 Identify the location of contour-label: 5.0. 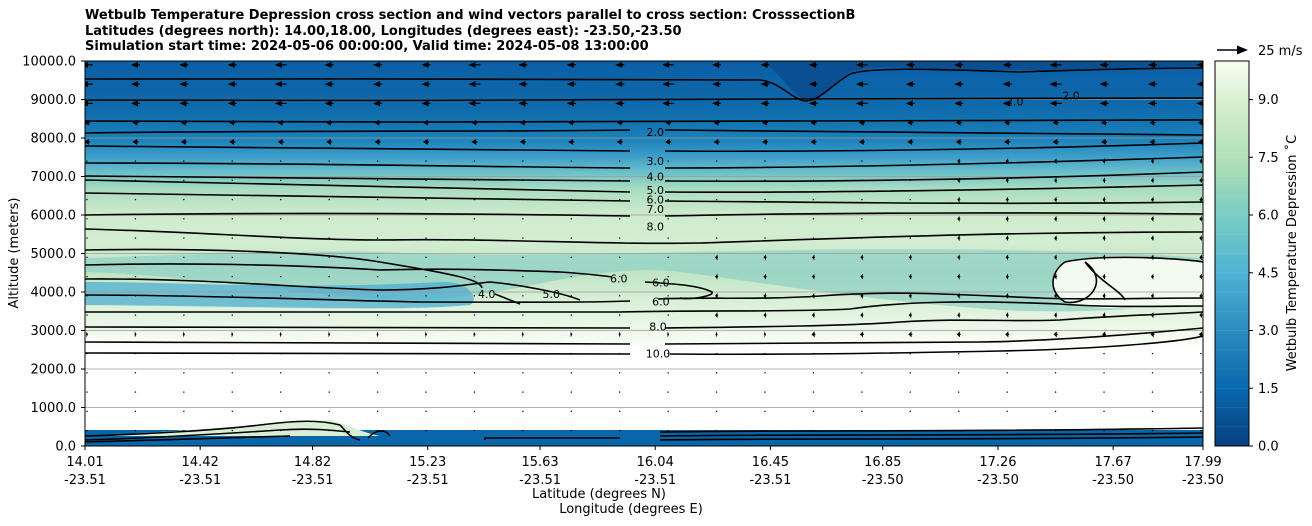
(552, 294).